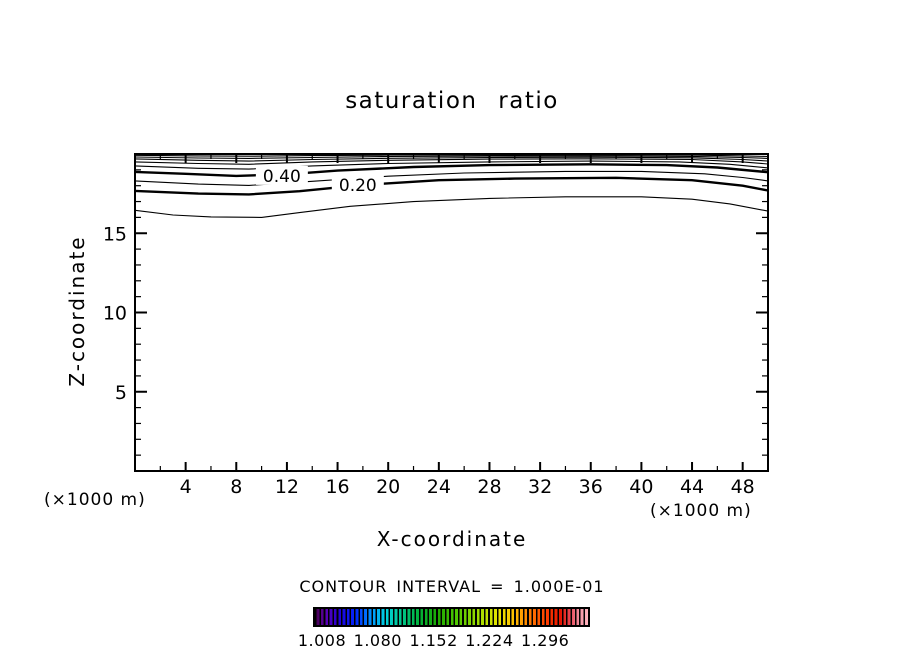  What do you see at coordinates (701, 511) in the screenshot?
I see `x-unit-label-right: (×1000 m)` at bounding box center [701, 511].